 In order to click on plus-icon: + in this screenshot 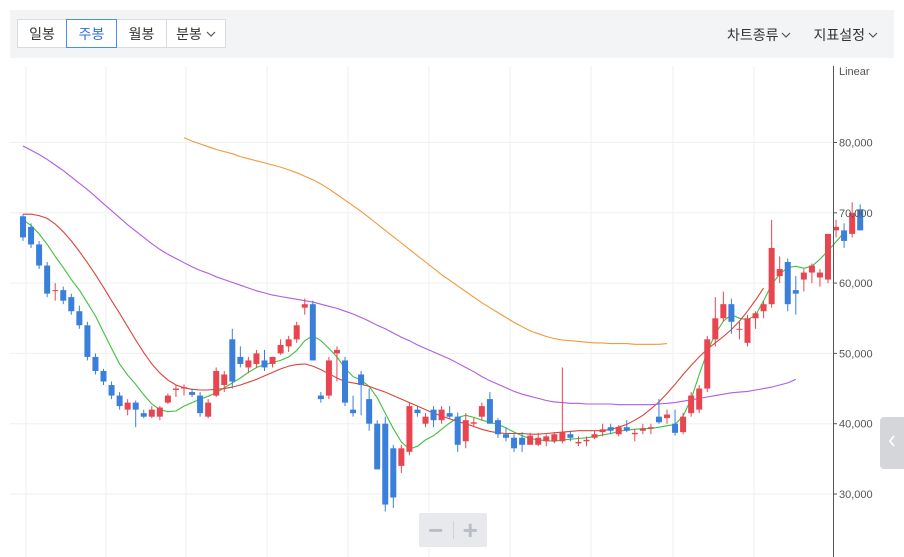, I will do `click(470, 529)`.